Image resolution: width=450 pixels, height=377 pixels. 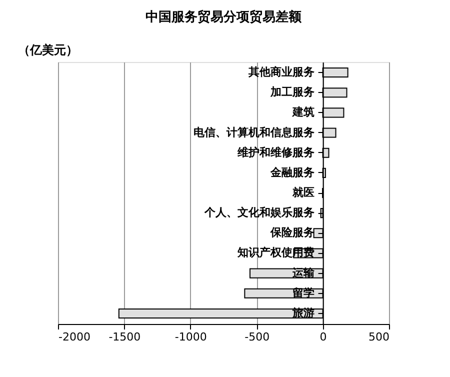 I want to click on x-tick-label: -500, so click(x=257, y=337).